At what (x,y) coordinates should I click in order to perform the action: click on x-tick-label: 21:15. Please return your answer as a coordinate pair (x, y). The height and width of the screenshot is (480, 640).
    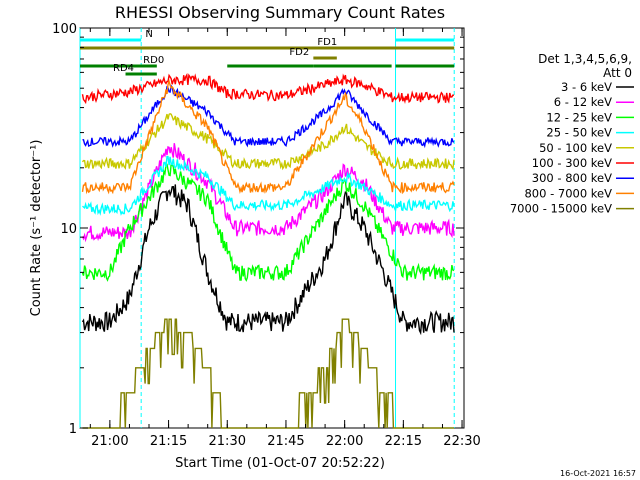
    Looking at the image, I should click on (168, 441).